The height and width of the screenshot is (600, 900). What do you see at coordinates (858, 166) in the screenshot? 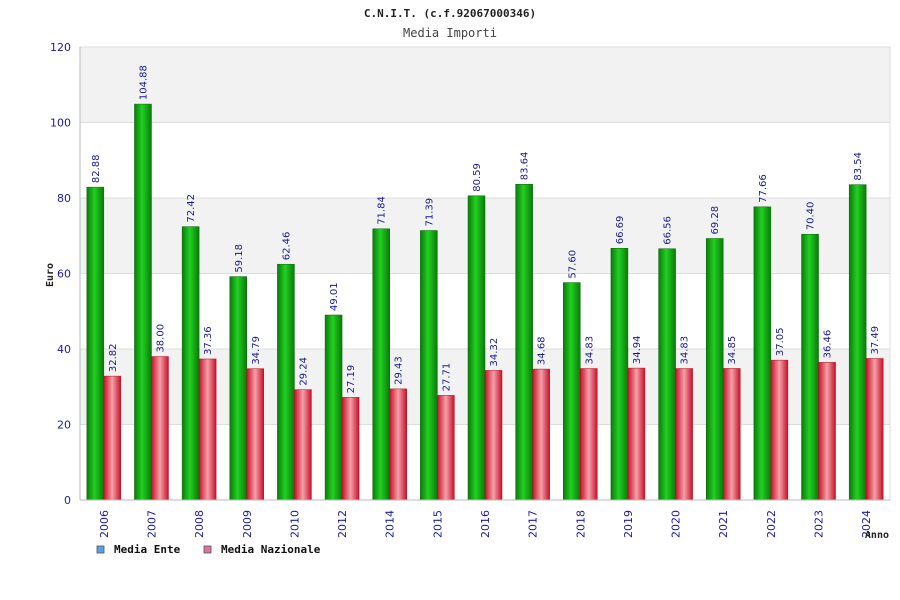
I see `value-label: 83.54` at bounding box center [858, 166].